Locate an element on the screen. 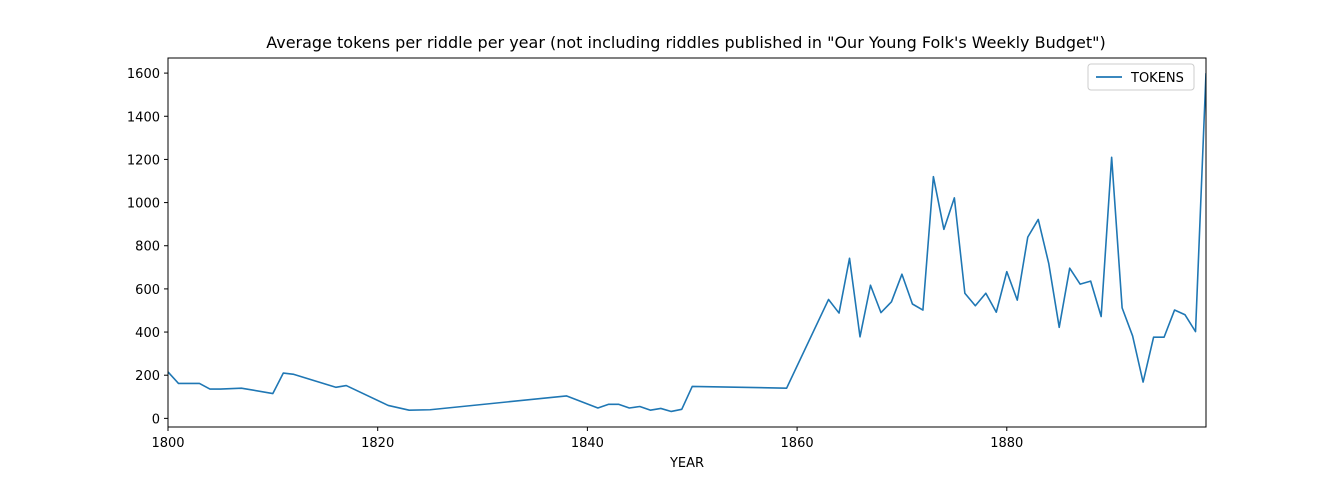 This screenshot has height=480, width=1340. y-tick-label: 600 is located at coordinates (147, 290).